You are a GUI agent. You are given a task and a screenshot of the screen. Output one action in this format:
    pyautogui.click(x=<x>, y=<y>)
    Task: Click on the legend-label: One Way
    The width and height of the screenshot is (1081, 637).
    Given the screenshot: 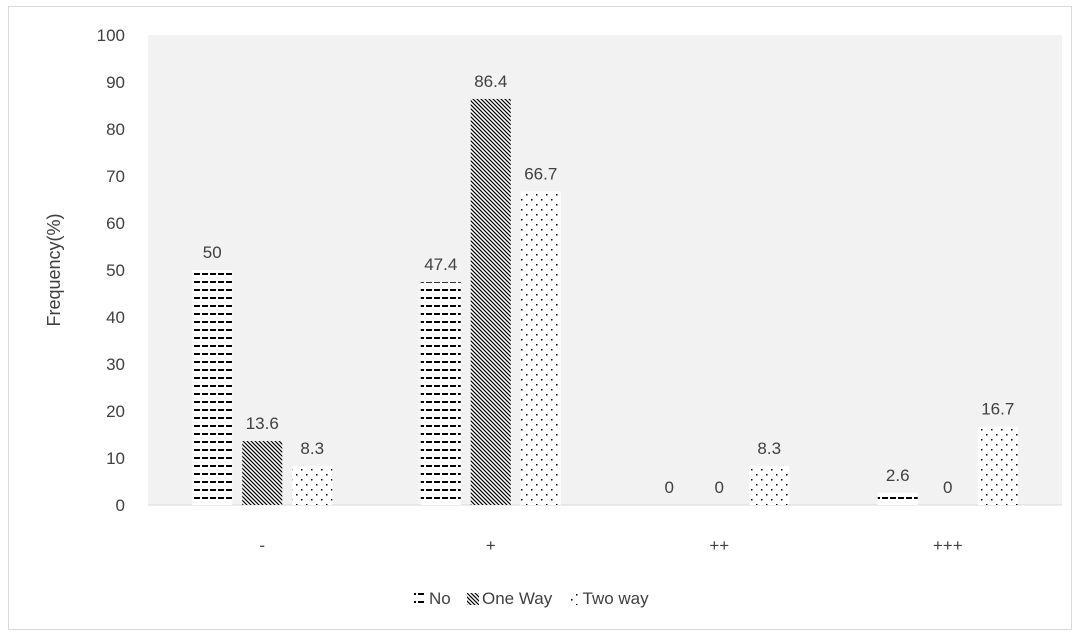 What is the action you would take?
    pyautogui.click(x=517, y=598)
    